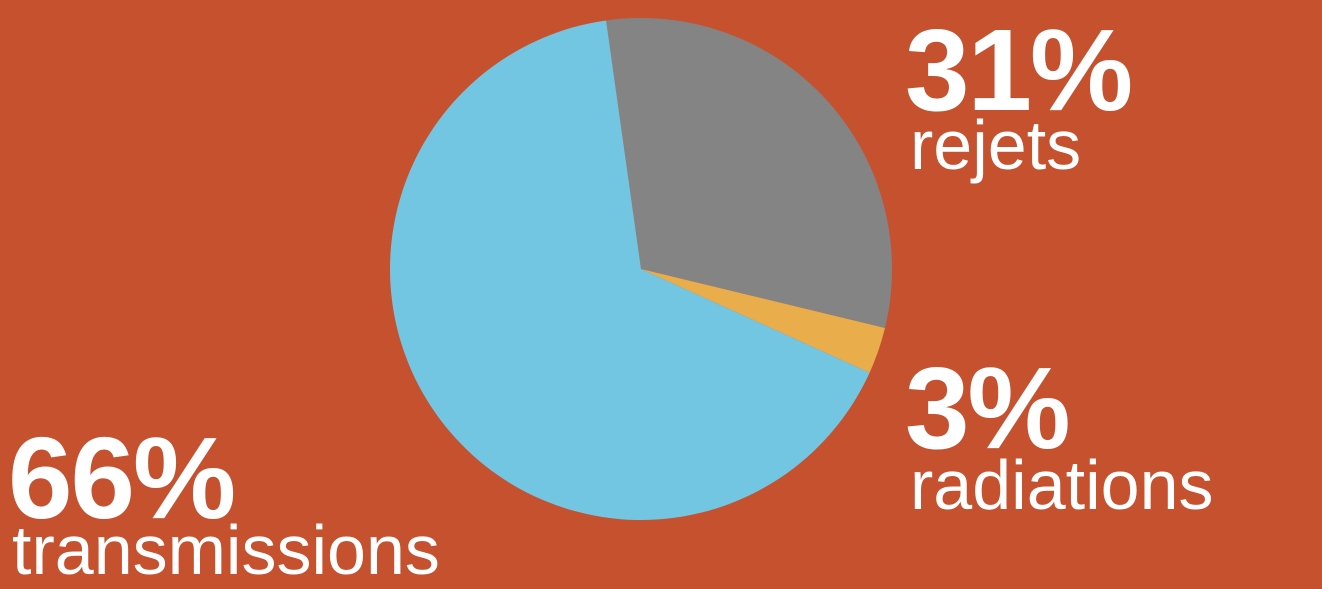 The height and width of the screenshot is (589, 1322). Describe the element at coordinates (226, 550) in the screenshot. I see `transmissions-name-label: transmissions` at that location.